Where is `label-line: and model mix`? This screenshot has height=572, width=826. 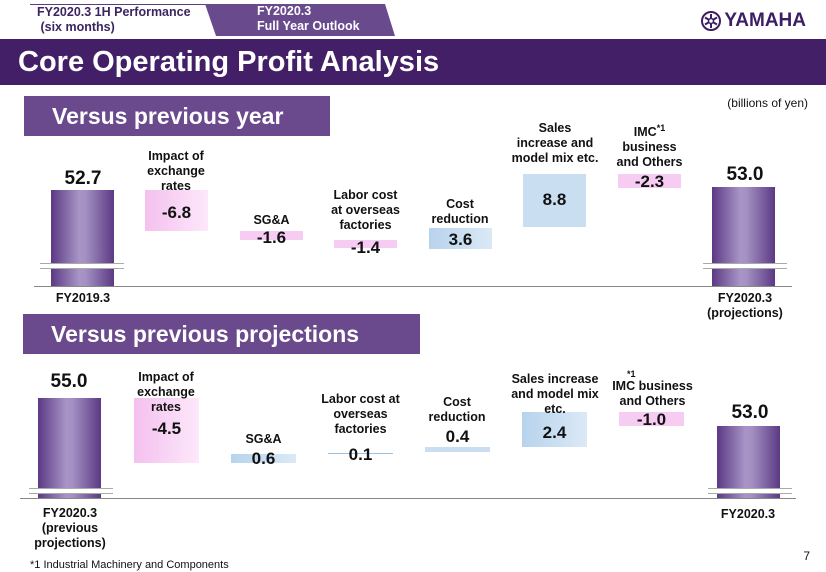 label-line: and model mix is located at coordinates (555, 394).